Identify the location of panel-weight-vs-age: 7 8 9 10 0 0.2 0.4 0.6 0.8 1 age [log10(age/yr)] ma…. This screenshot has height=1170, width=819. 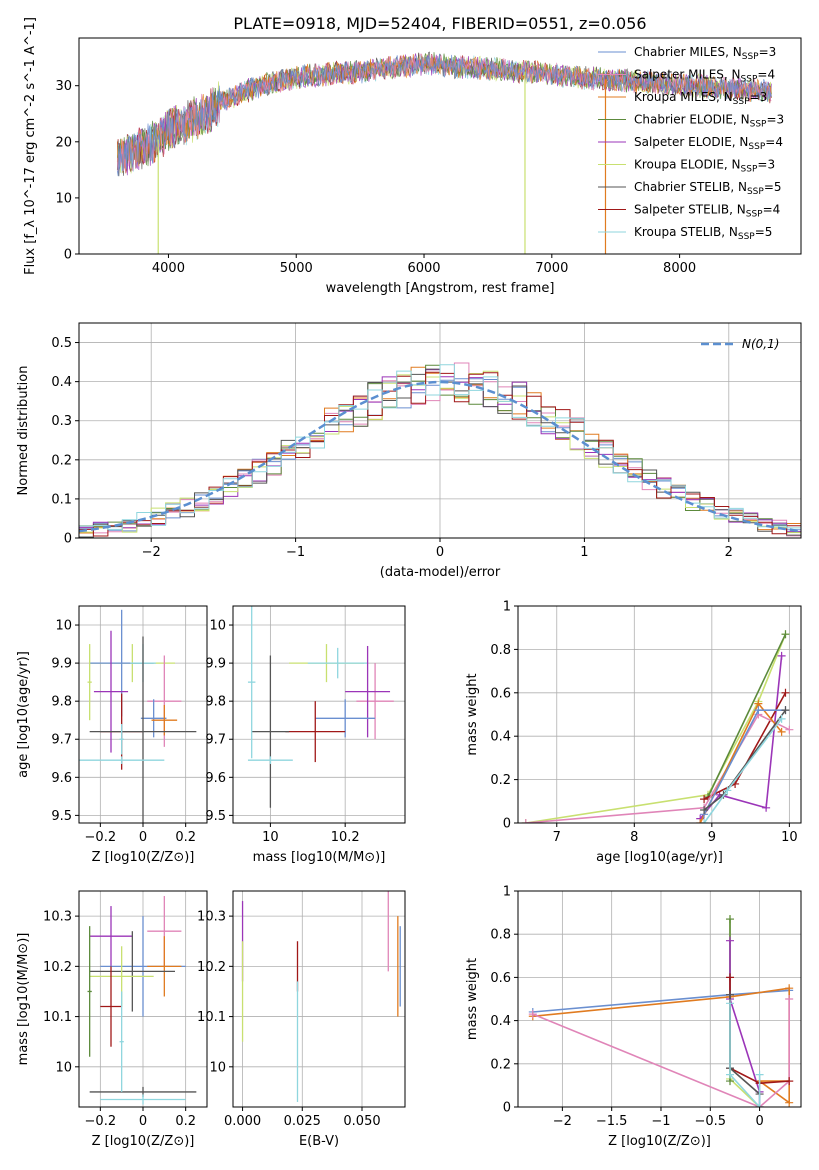
(633, 732).